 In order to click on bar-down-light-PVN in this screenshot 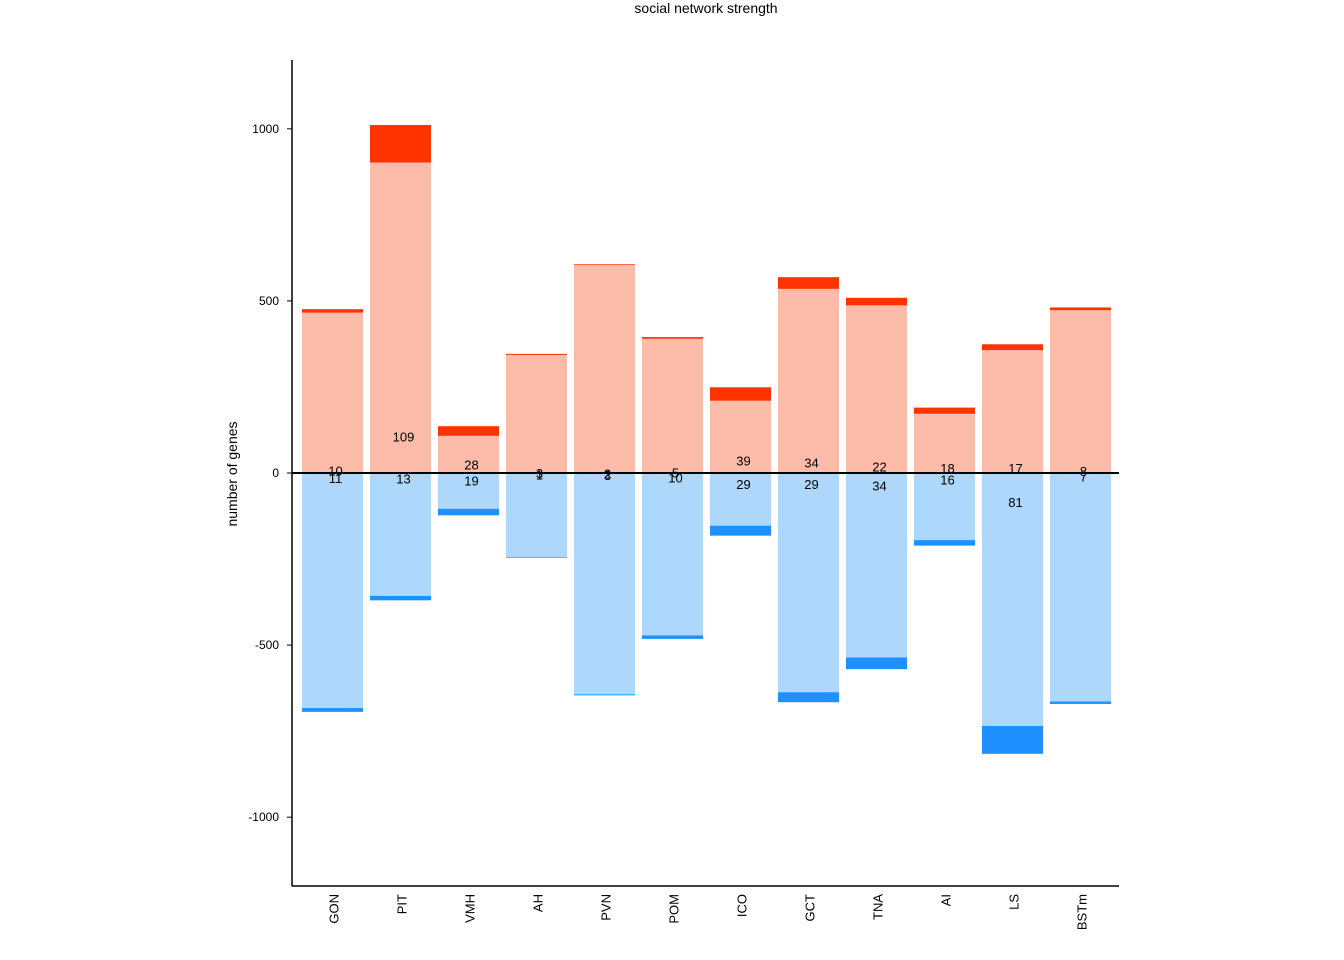, I will do `click(604, 584)`.